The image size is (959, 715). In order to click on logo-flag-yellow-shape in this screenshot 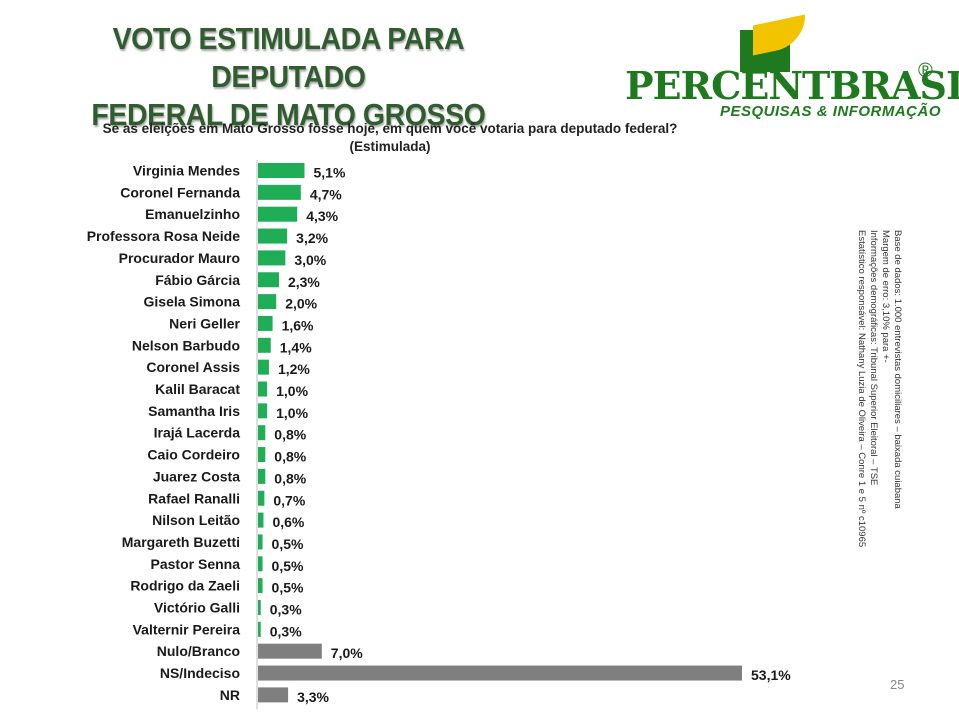, I will do `click(779, 35)`.